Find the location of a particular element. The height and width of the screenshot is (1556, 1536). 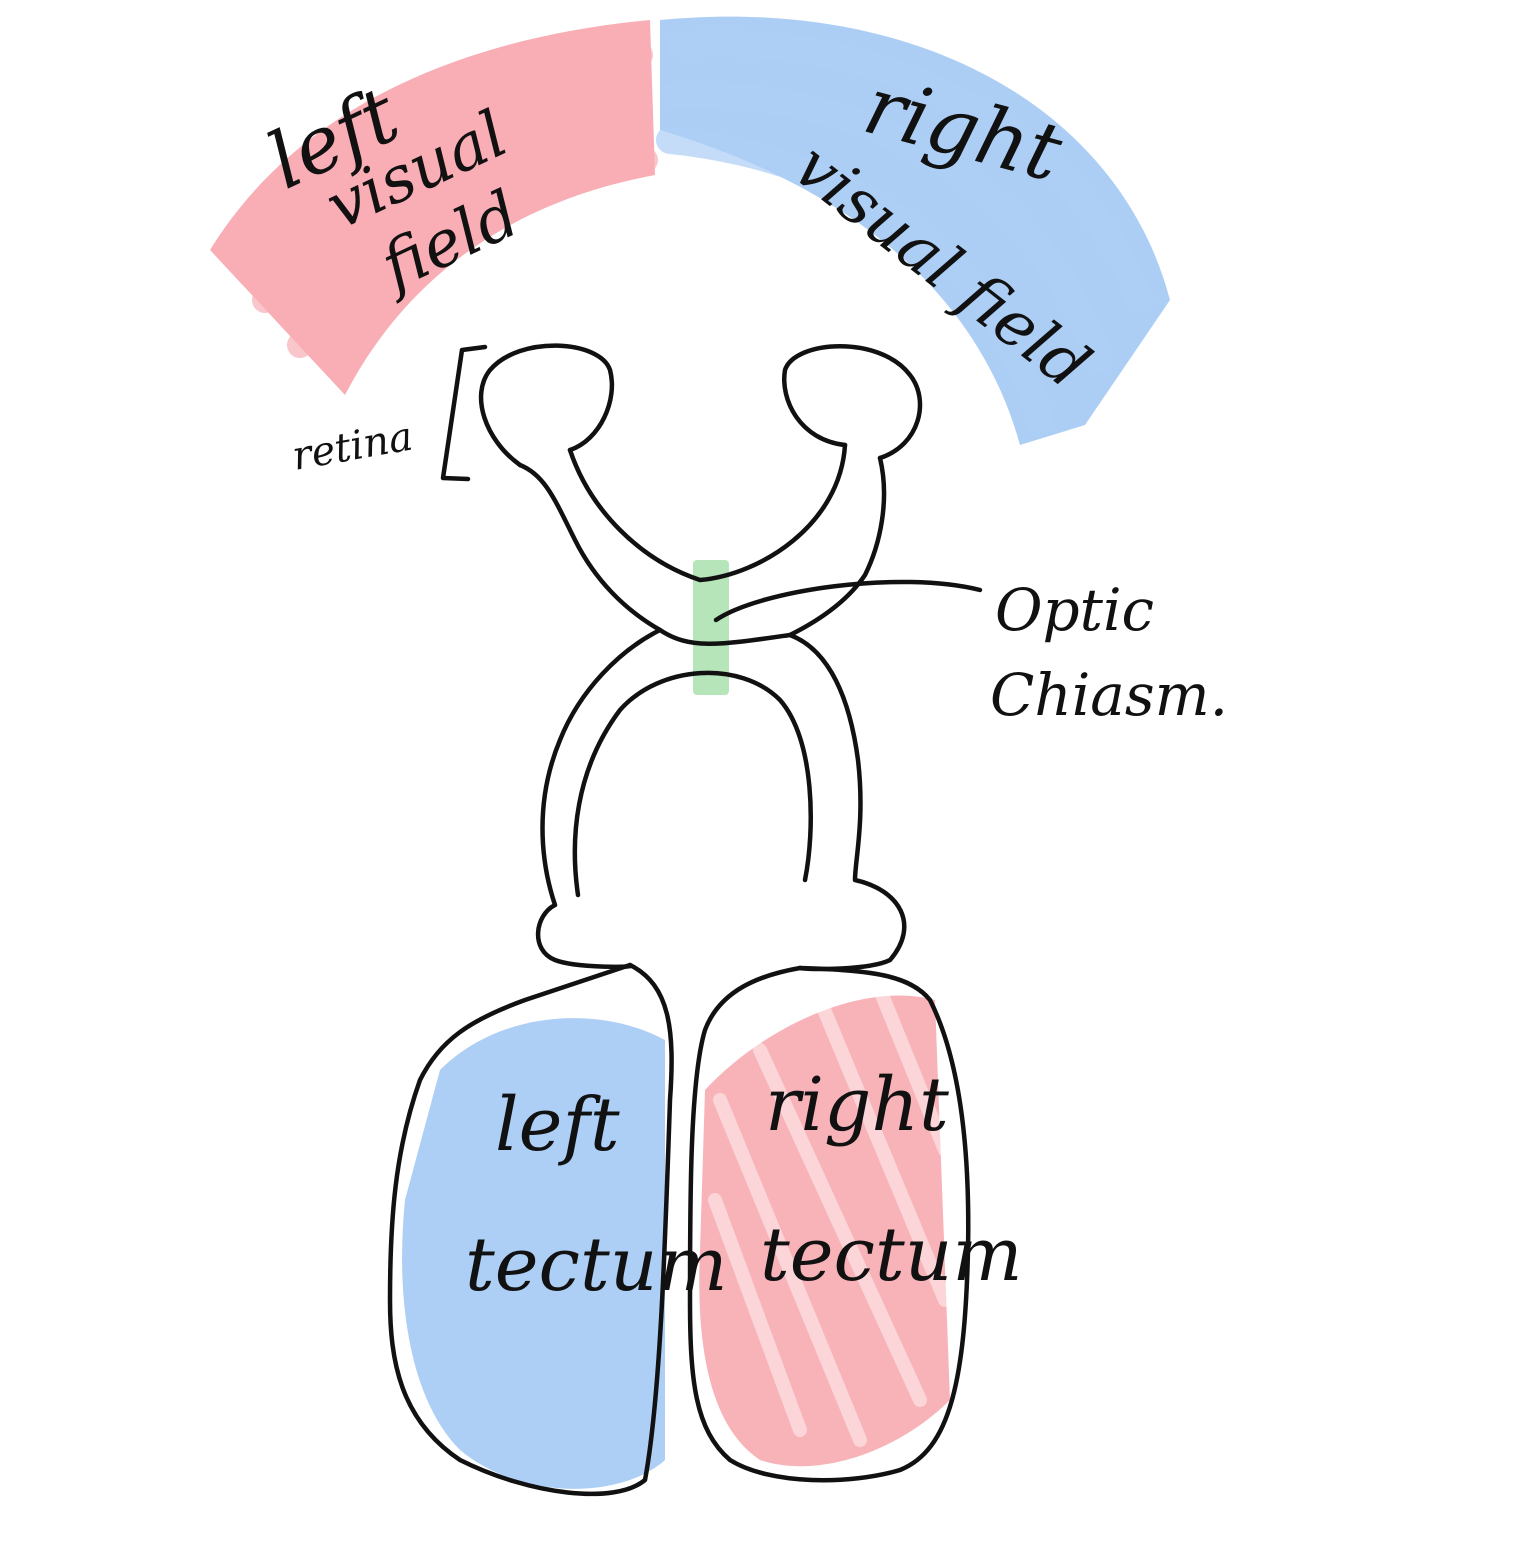

right-outer-nerve is located at coordinates (847, 713).